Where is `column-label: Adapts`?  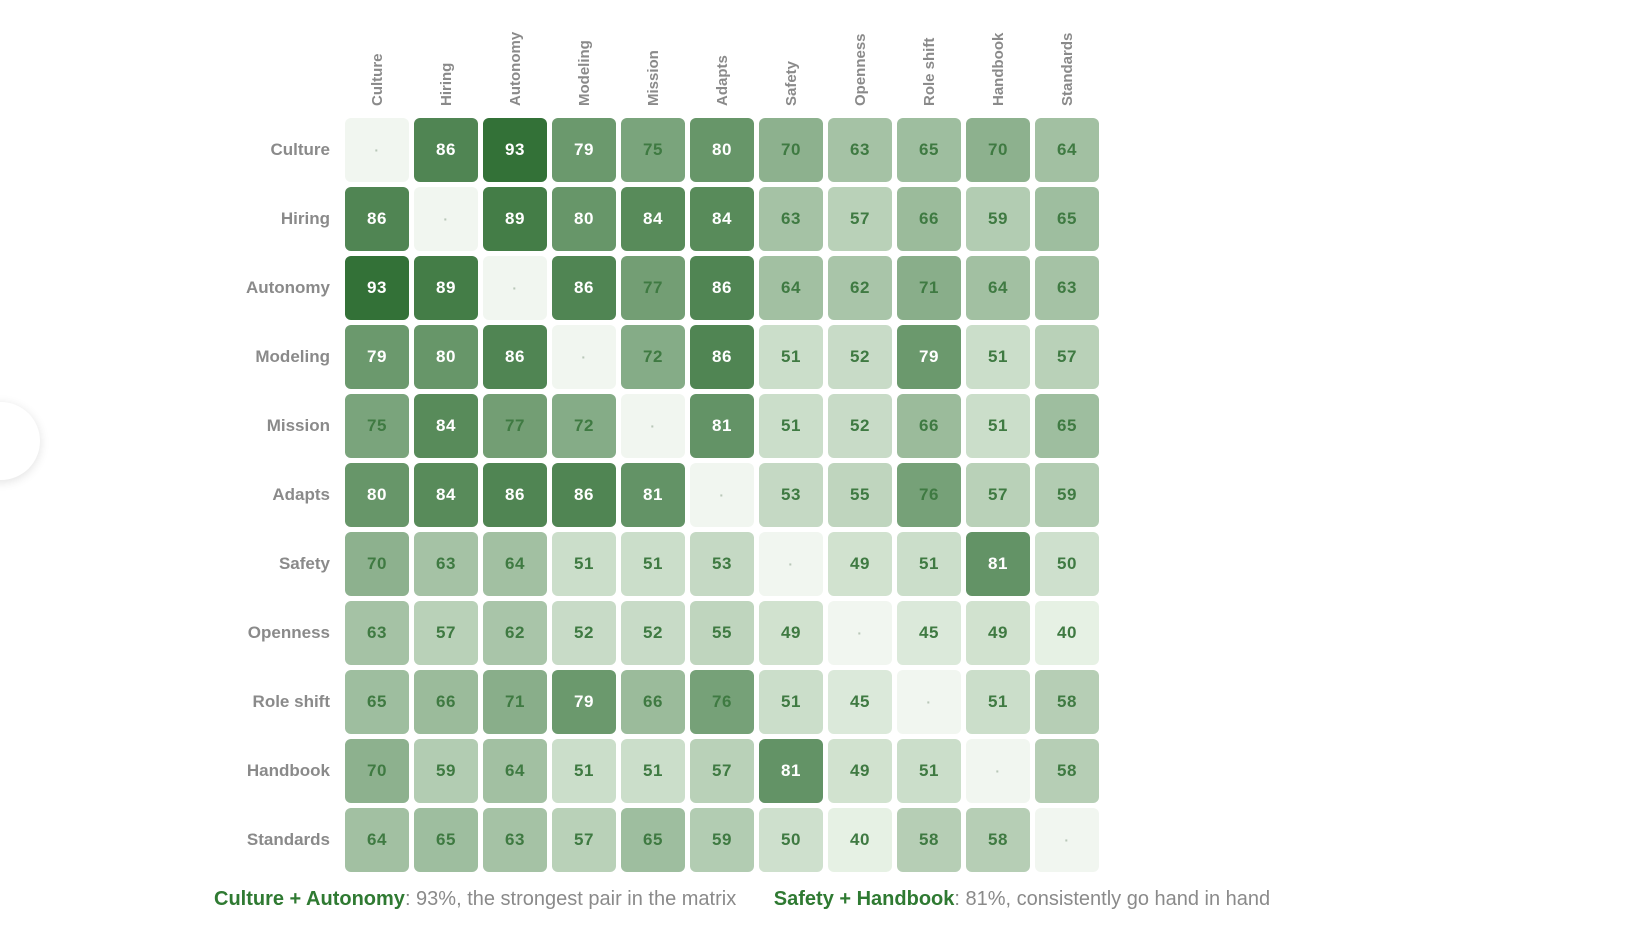 column-label: Adapts is located at coordinates (722, 80).